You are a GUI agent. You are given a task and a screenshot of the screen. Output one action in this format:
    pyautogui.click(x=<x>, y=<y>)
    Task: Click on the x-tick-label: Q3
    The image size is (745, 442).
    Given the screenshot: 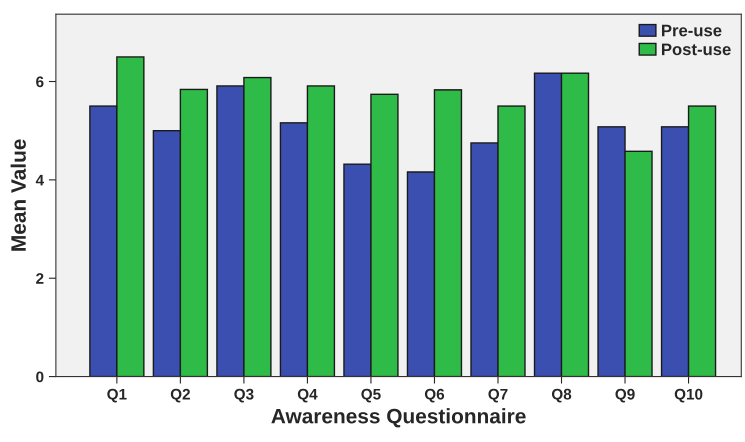 What is the action you would take?
    pyautogui.click(x=244, y=395)
    